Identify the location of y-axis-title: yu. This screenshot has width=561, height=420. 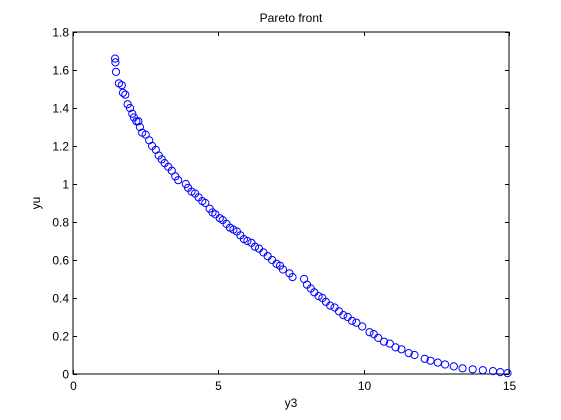
(36, 203).